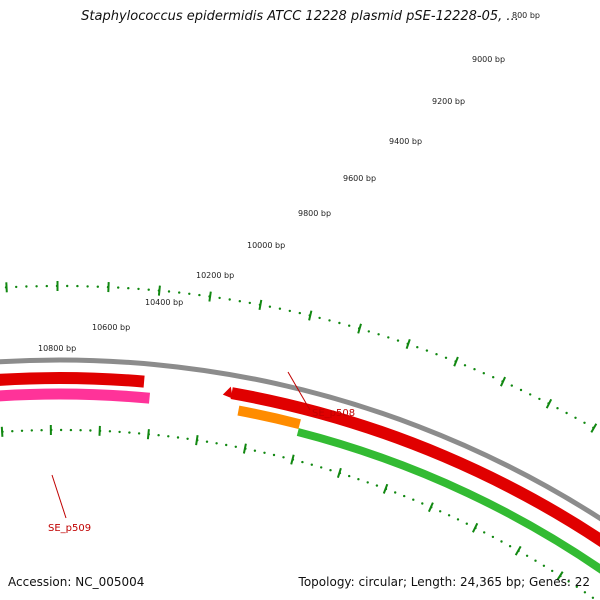 The image size is (600, 600). Describe the element at coordinates (111, 327) in the screenshot. I see `tick-label-10600: 10600 bp` at that location.